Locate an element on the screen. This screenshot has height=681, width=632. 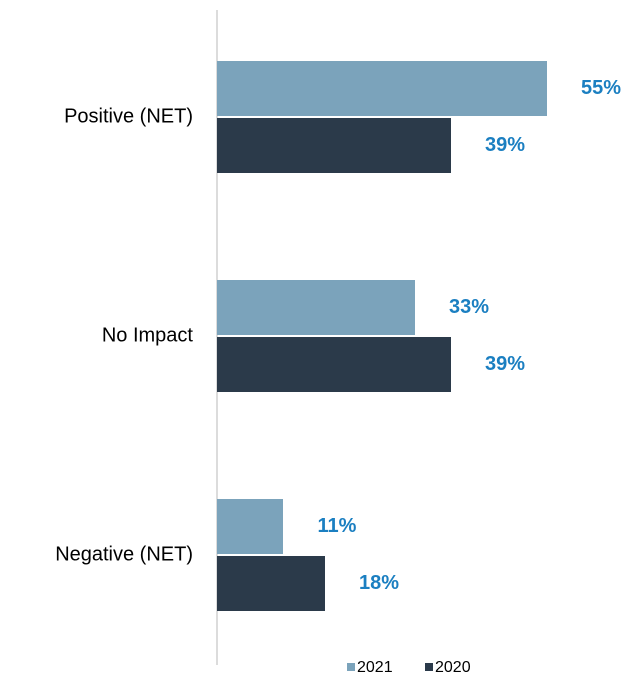
value-label: 55% is located at coordinates (601, 88).